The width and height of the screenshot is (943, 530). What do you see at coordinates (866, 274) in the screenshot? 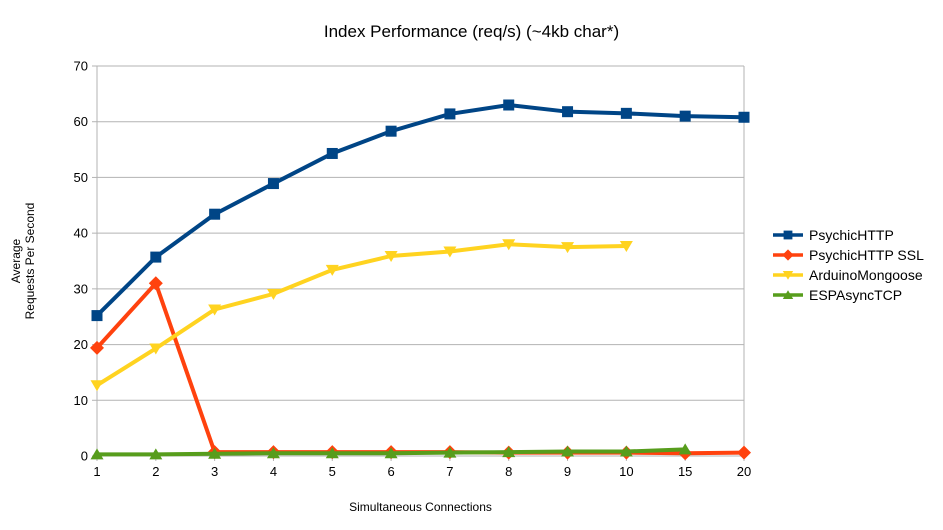
I see `legend-label: ArduinoMongoose` at bounding box center [866, 274].